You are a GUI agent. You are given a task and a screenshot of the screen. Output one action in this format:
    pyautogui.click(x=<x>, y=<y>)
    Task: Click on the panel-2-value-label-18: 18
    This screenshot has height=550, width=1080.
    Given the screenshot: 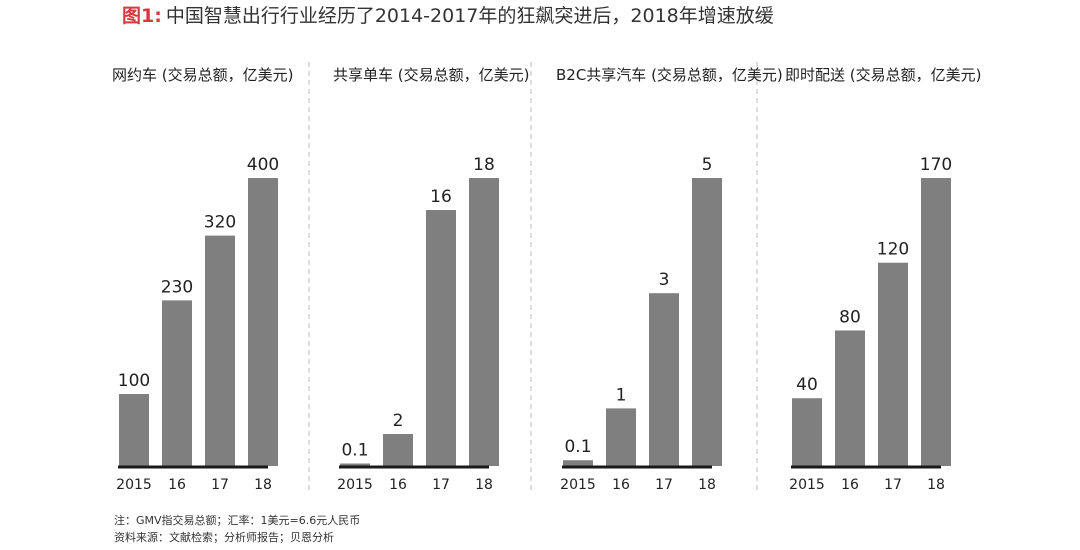 What is the action you would take?
    pyautogui.click(x=484, y=165)
    